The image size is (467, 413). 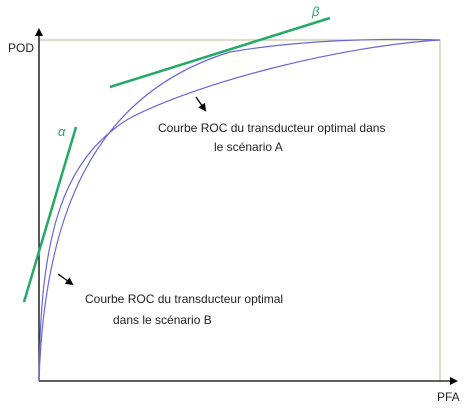 I want to click on x-axis-label: PFA, so click(x=448, y=397).